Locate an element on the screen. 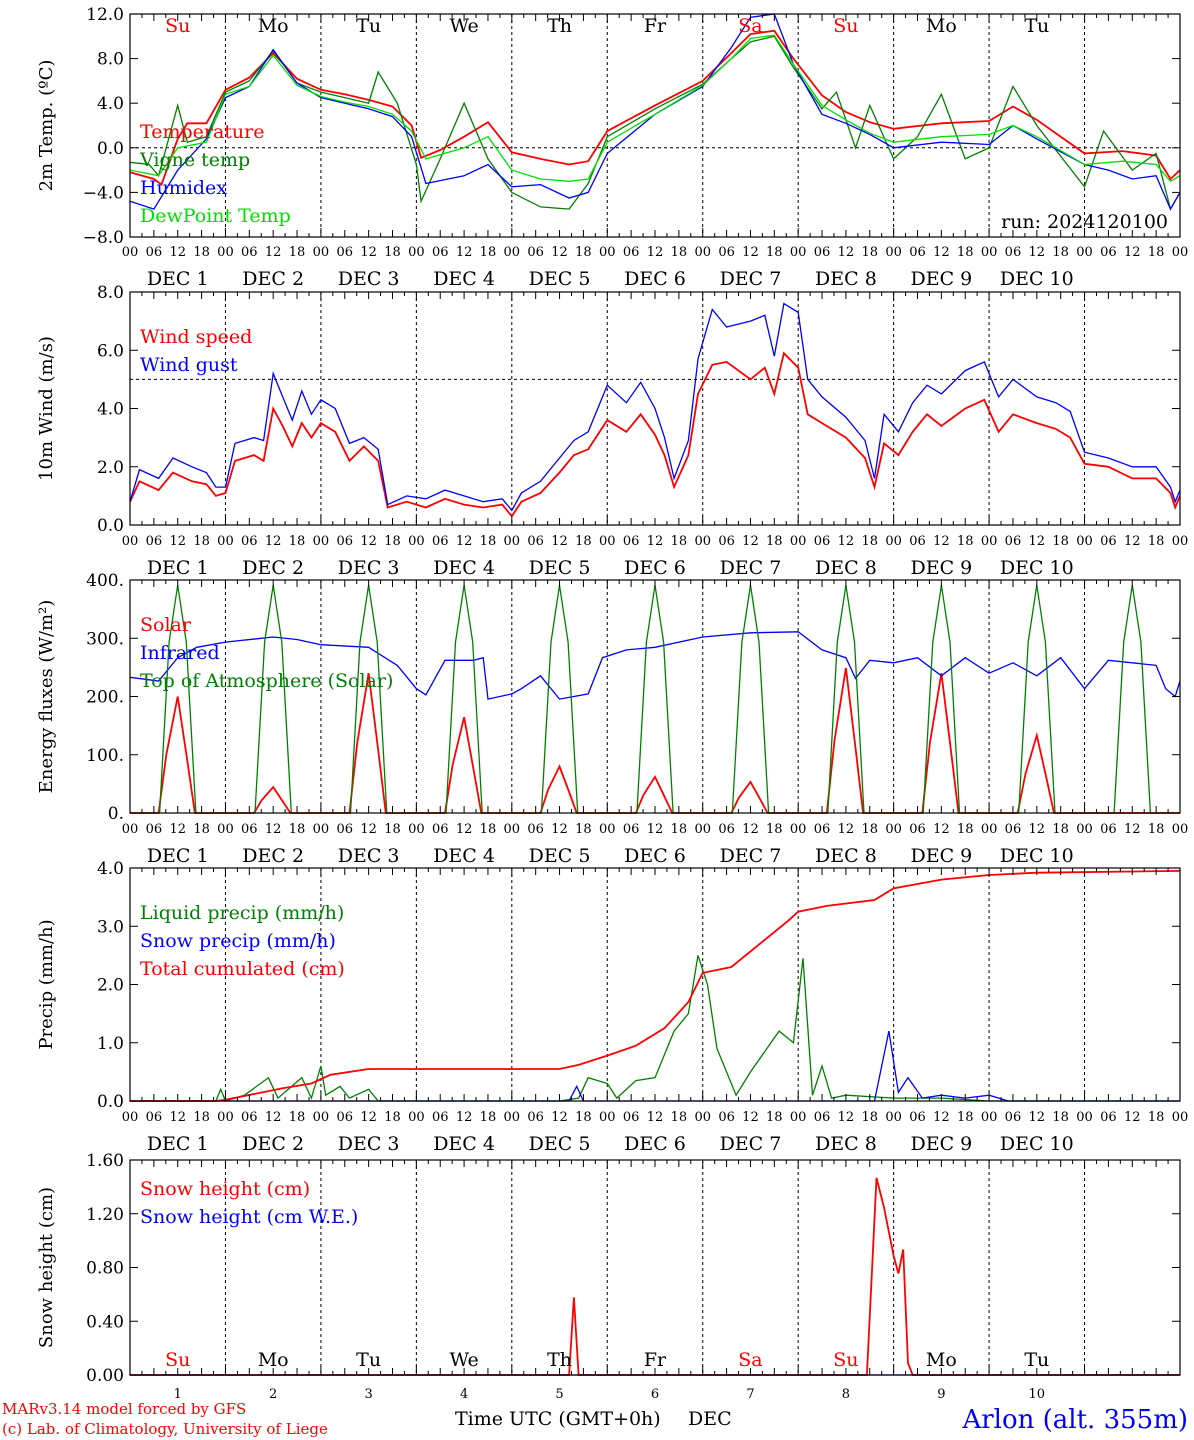 The height and width of the screenshot is (1440, 1194). weekday-label: Sa is located at coordinates (750, 26).